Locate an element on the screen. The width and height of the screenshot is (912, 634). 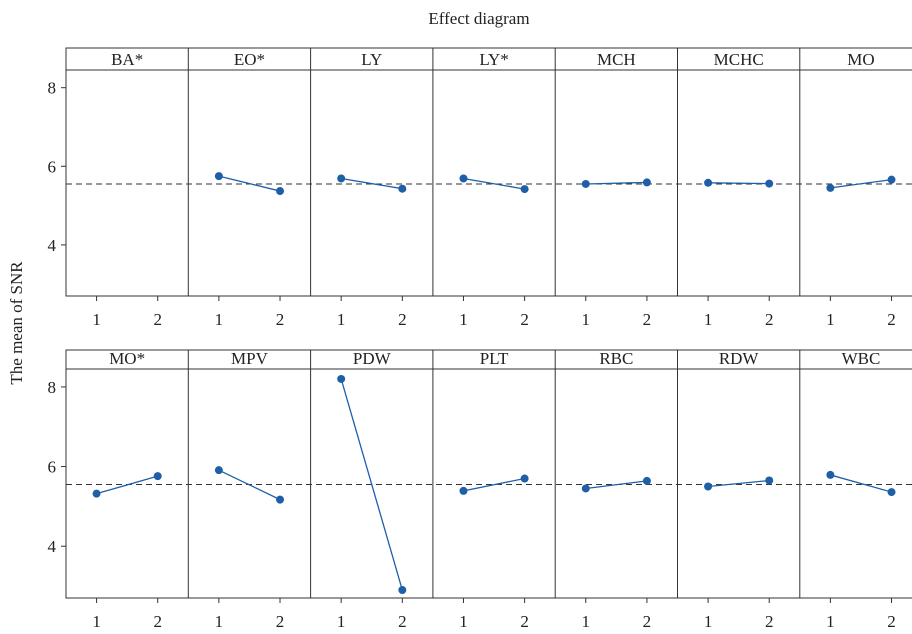
panel-title: MO is located at coordinates (860, 59).